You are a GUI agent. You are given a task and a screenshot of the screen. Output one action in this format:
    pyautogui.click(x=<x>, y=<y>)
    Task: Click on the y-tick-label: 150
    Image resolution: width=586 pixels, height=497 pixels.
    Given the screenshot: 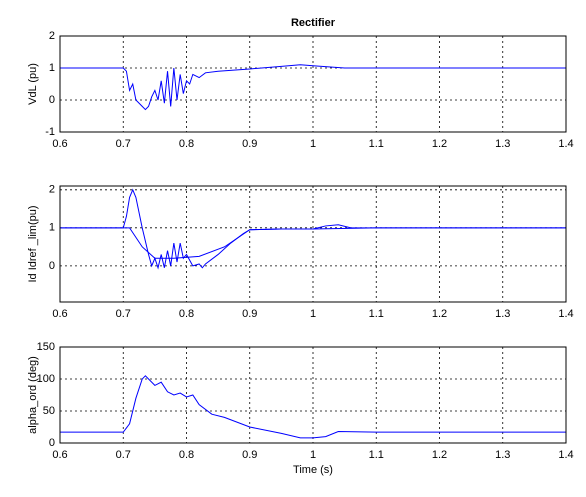 What is the action you would take?
    pyautogui.click(x=46, y=347)
    